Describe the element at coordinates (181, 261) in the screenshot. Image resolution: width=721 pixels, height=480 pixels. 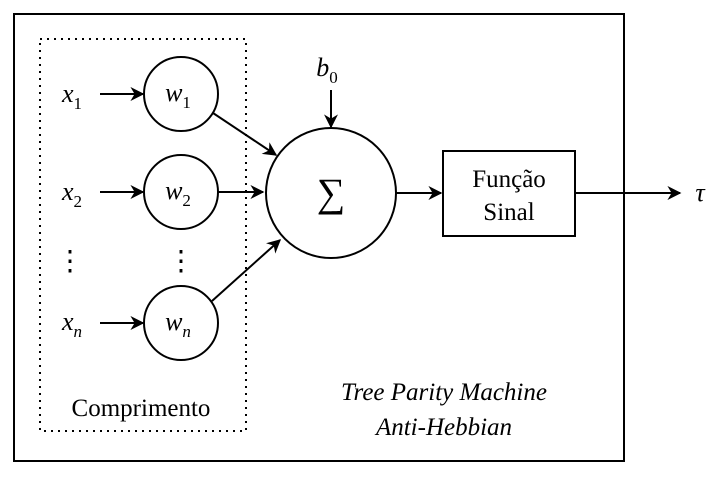
I see `weight-ellipsis: ⋮` at that location.